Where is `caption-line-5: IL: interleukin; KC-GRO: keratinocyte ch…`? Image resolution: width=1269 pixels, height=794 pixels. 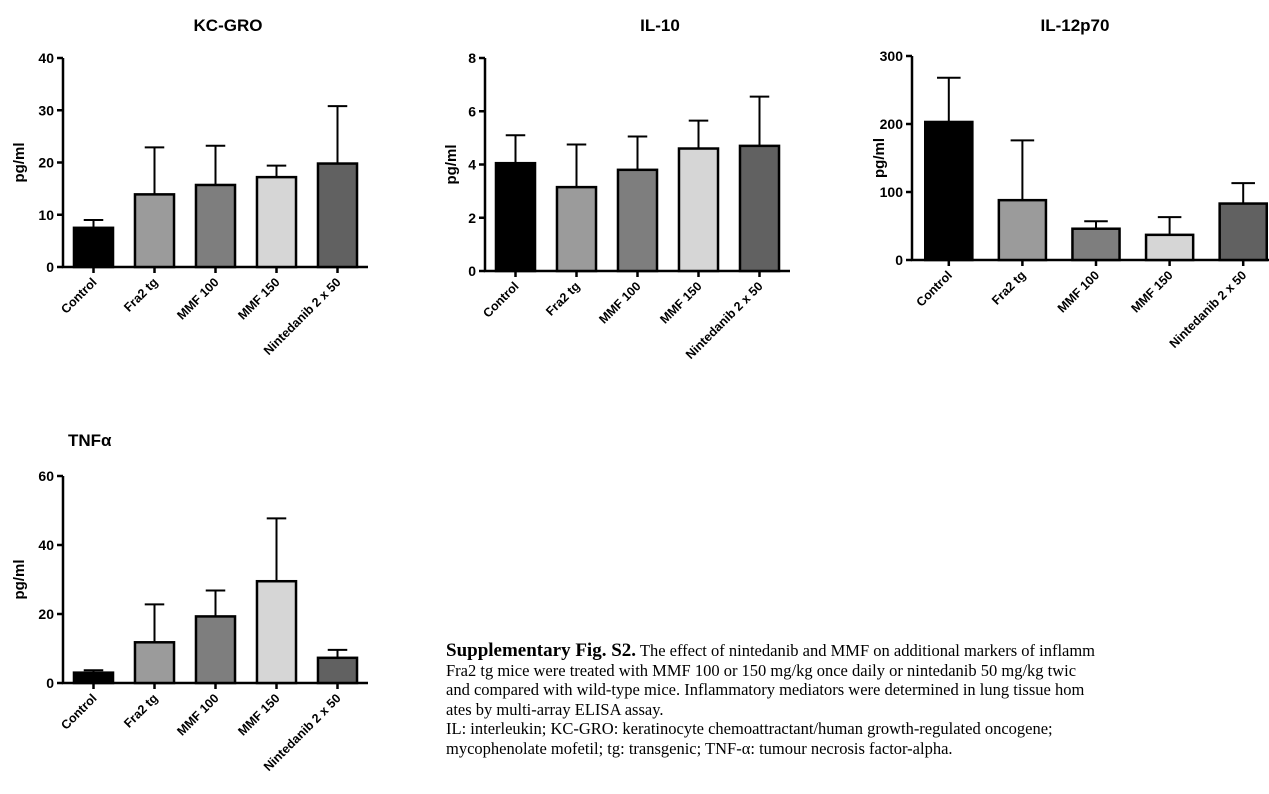
caption-line-5: IL: interleukin; KC-GRO: keratinocyte ch… is located at coordinates (749, 728).